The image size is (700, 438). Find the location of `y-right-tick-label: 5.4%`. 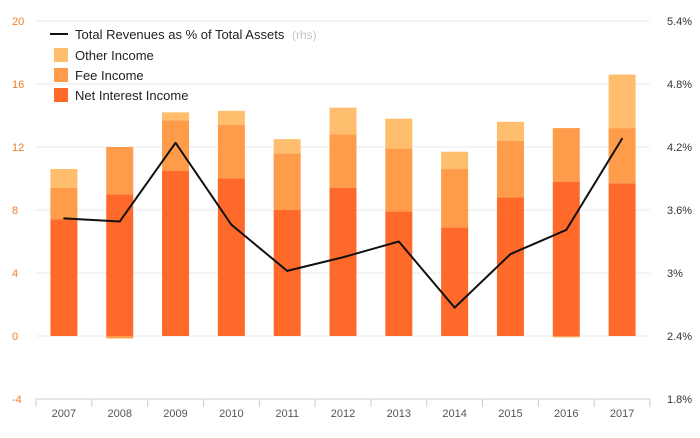

y-right-tick-label: 5.4% is located at coordinates (679, 22).